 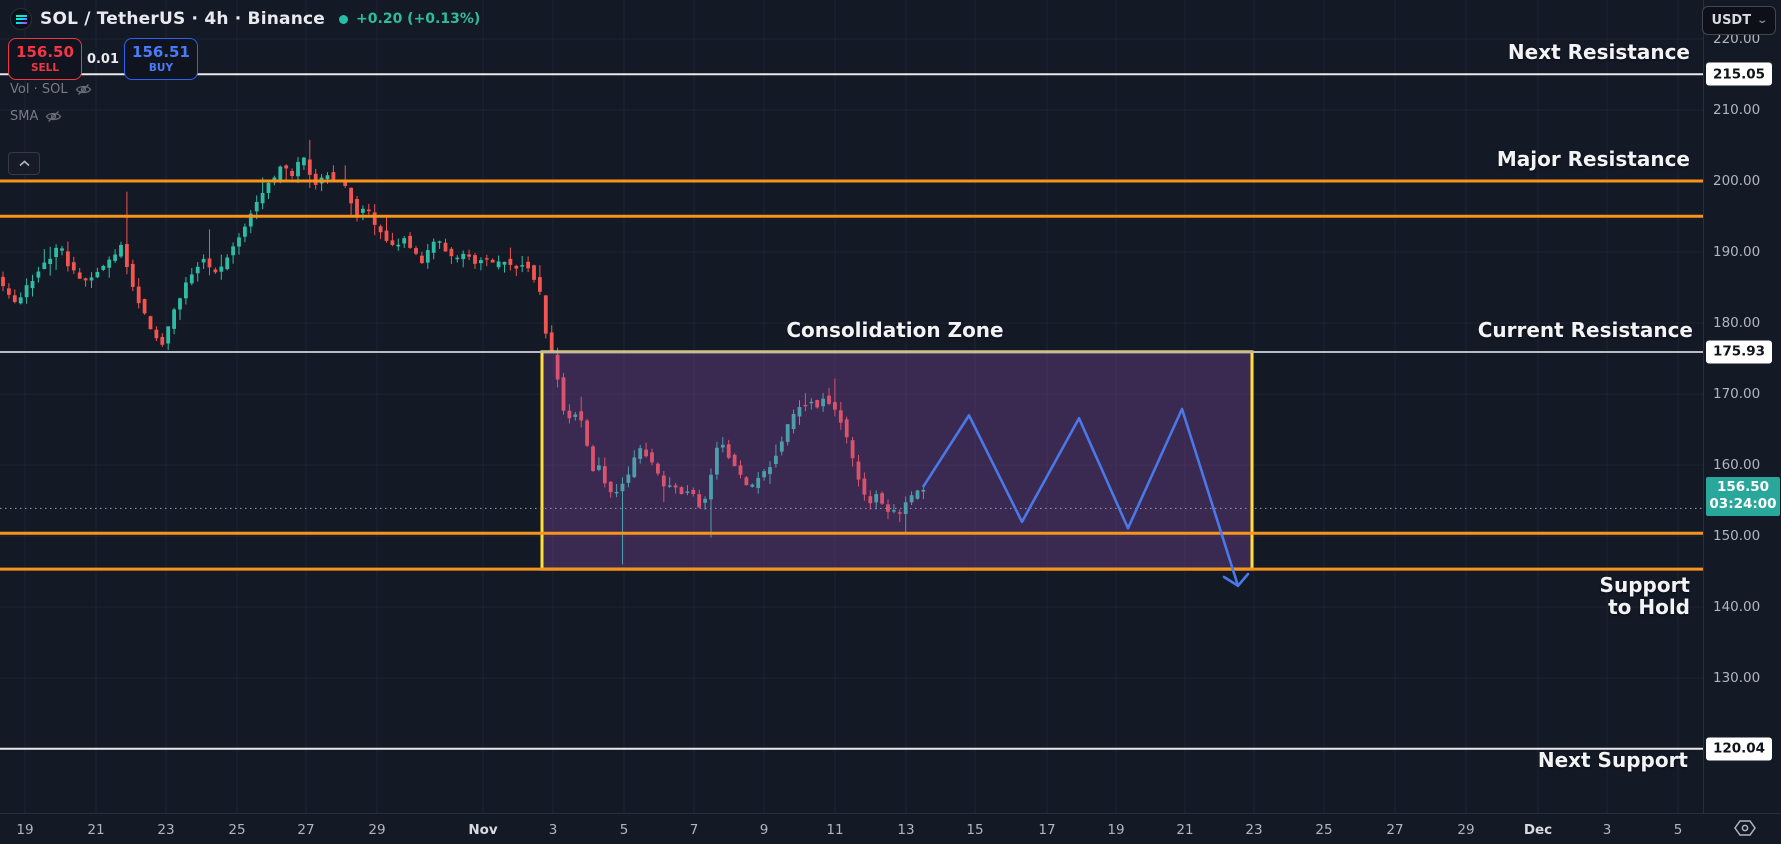 What do you see at coordinates (553, 830) in the screenshot?
I see `time-tick-label: 3` at bounding box center [553, 830].